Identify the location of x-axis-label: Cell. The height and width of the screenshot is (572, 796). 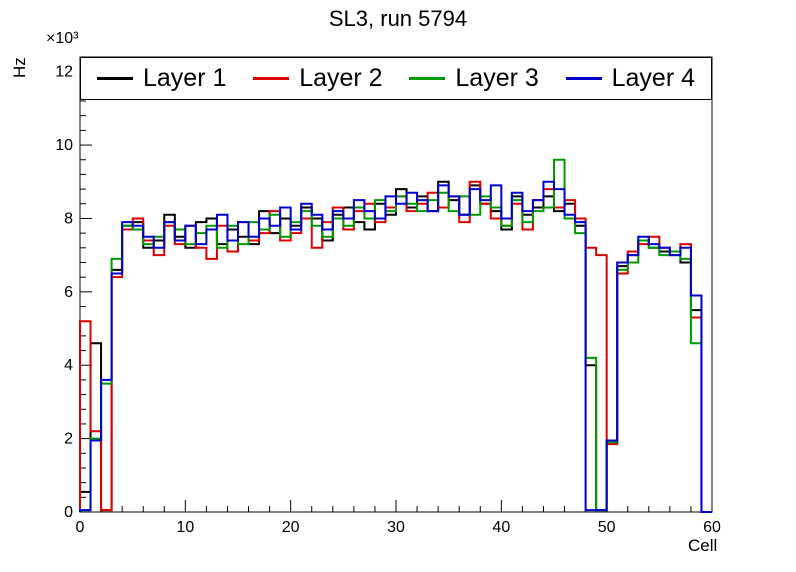
(703, 545).